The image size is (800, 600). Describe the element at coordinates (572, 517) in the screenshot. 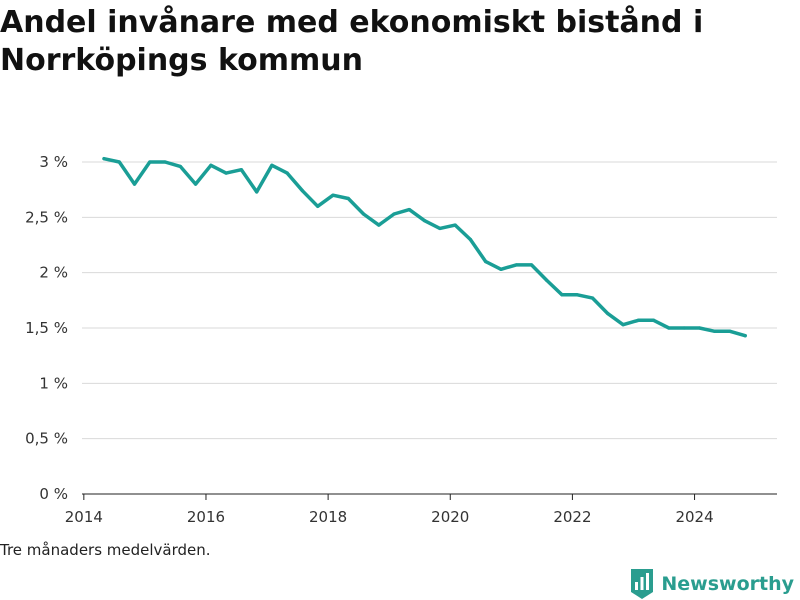

I see `x-tick-label: 2022` at that location.